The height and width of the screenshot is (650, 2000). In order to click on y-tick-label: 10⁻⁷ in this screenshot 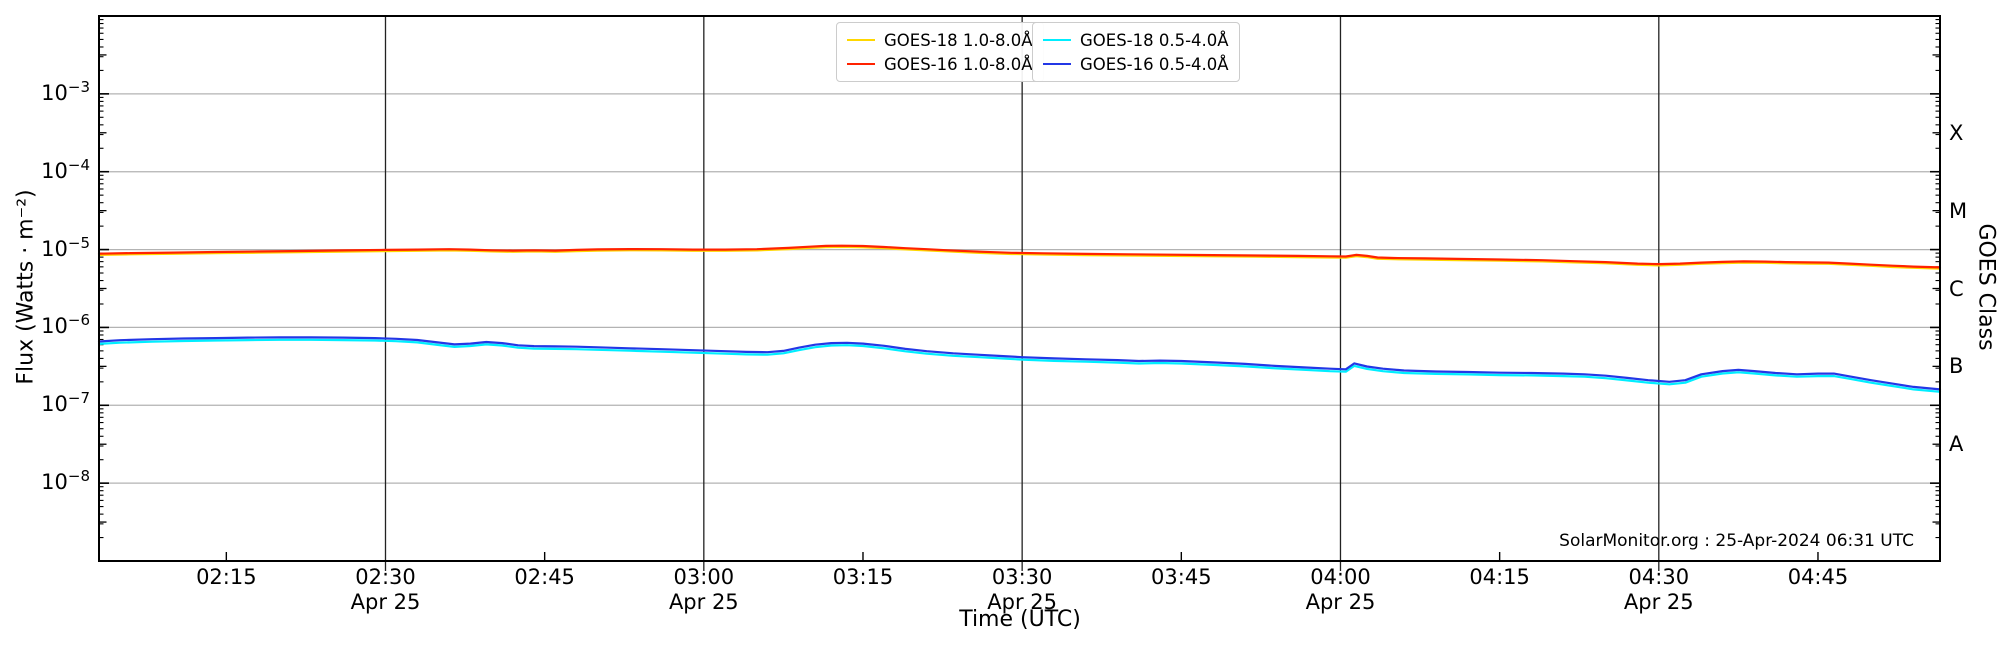, I will do `click(65, 403)`.